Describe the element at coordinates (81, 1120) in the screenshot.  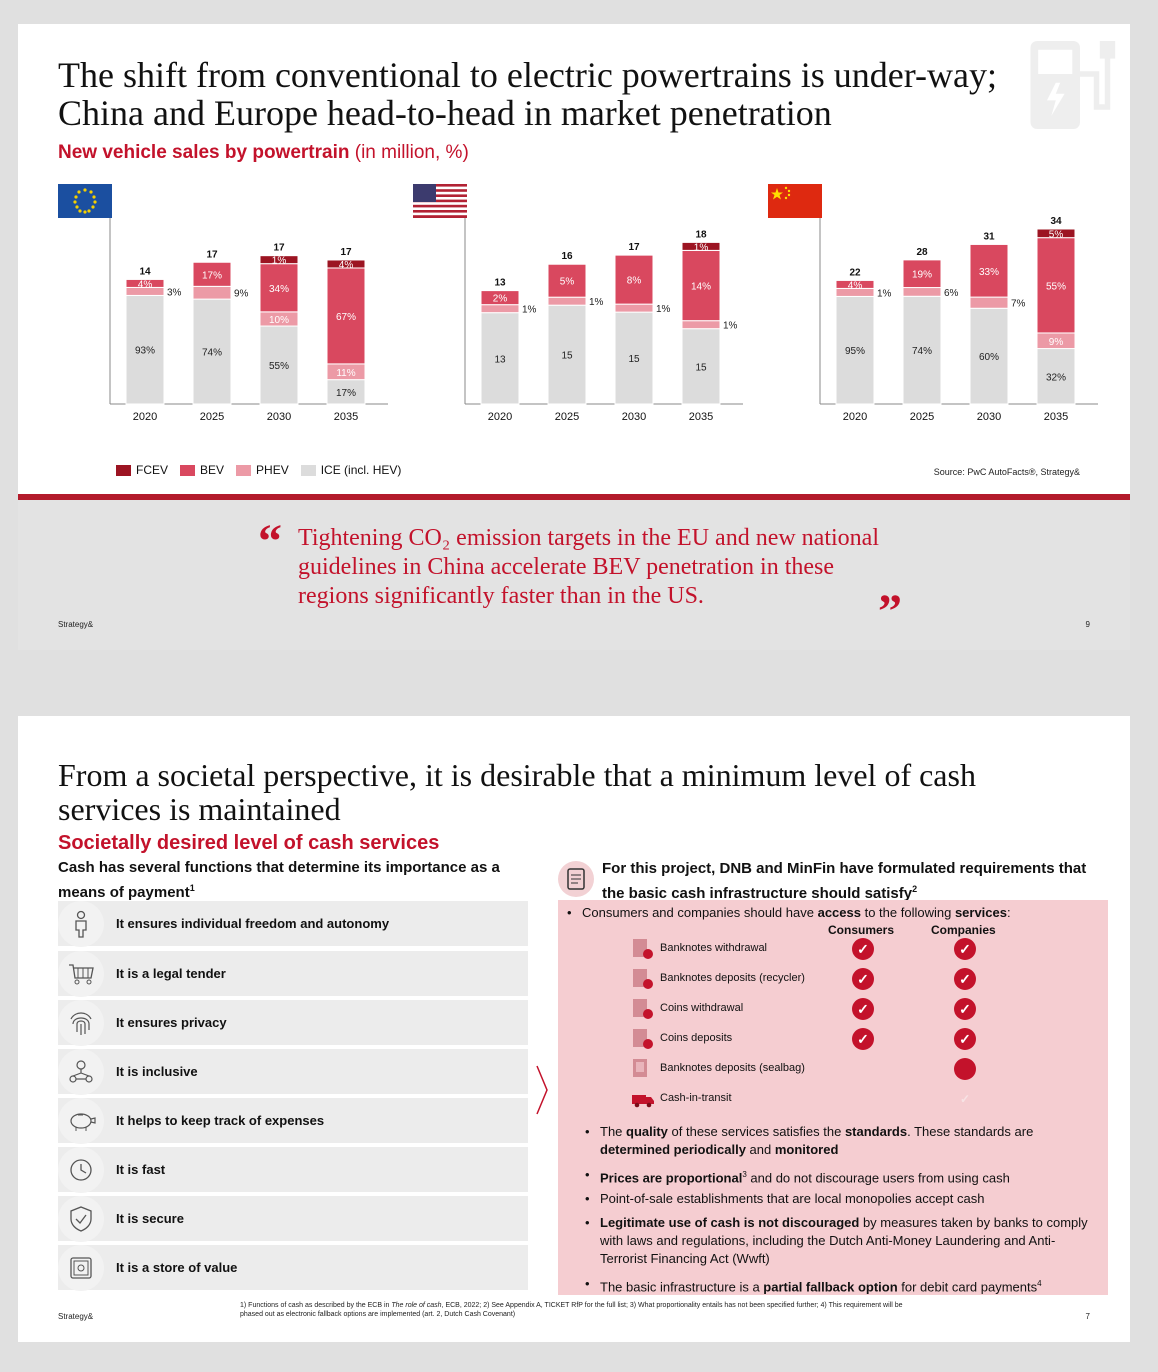
I see `piggy-bank-icon` at that location.